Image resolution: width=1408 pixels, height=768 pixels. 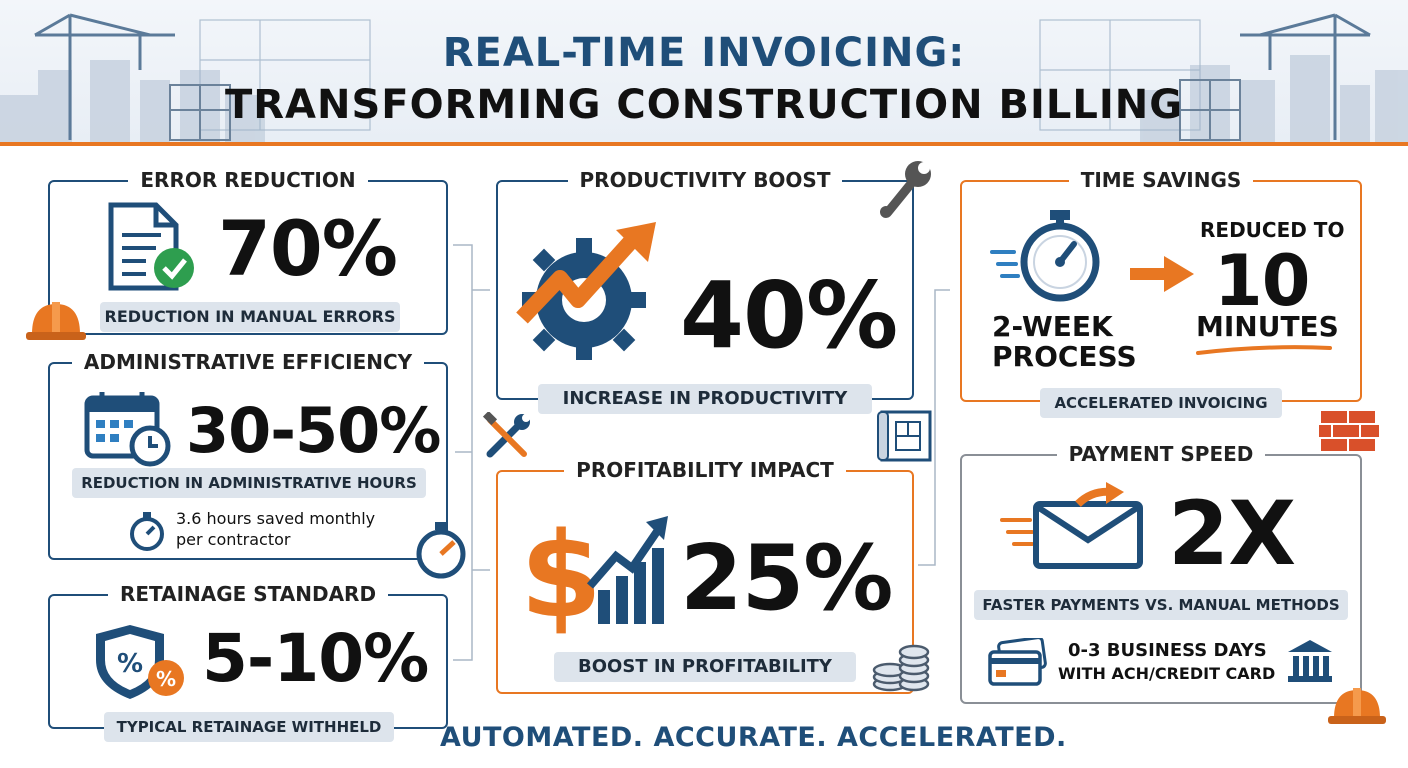 What do you see at coordinates (901, 668) in the screenshot?
I see `coins-icon` at bounding box center [901, 668].